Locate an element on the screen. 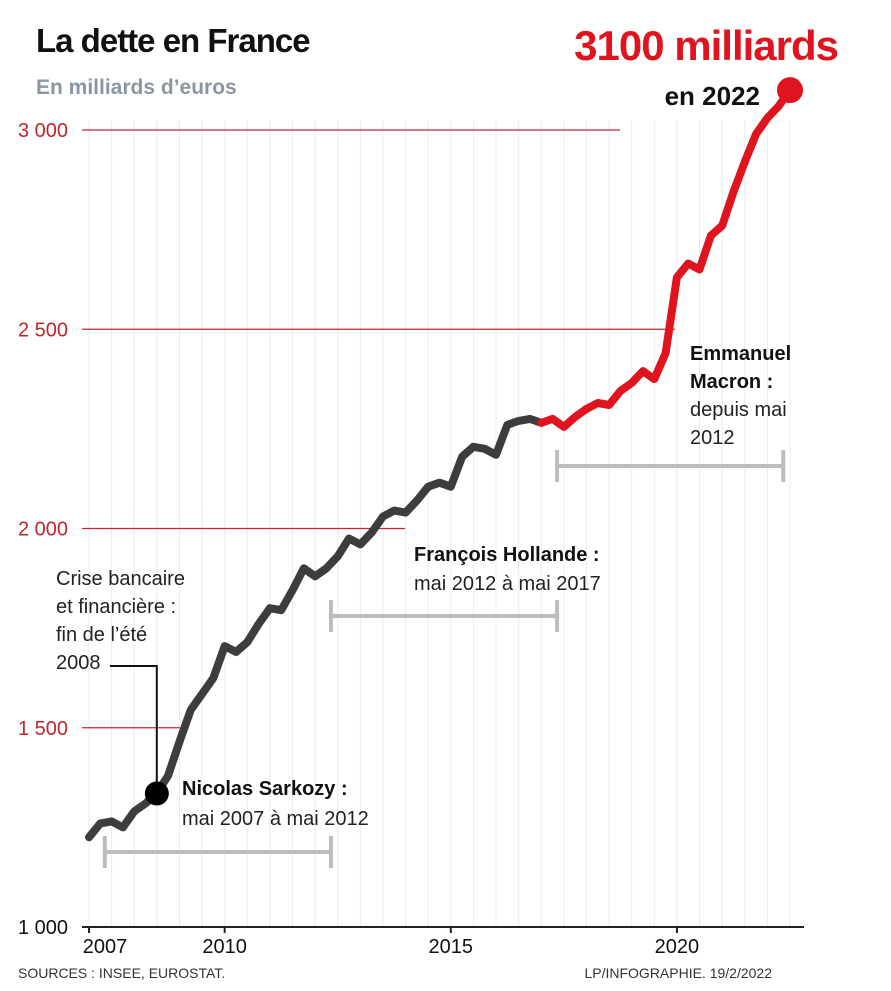 The width and height of the screenshot is (891, 991). x-tick-label: 2010 is located at coordinates (224, 947).